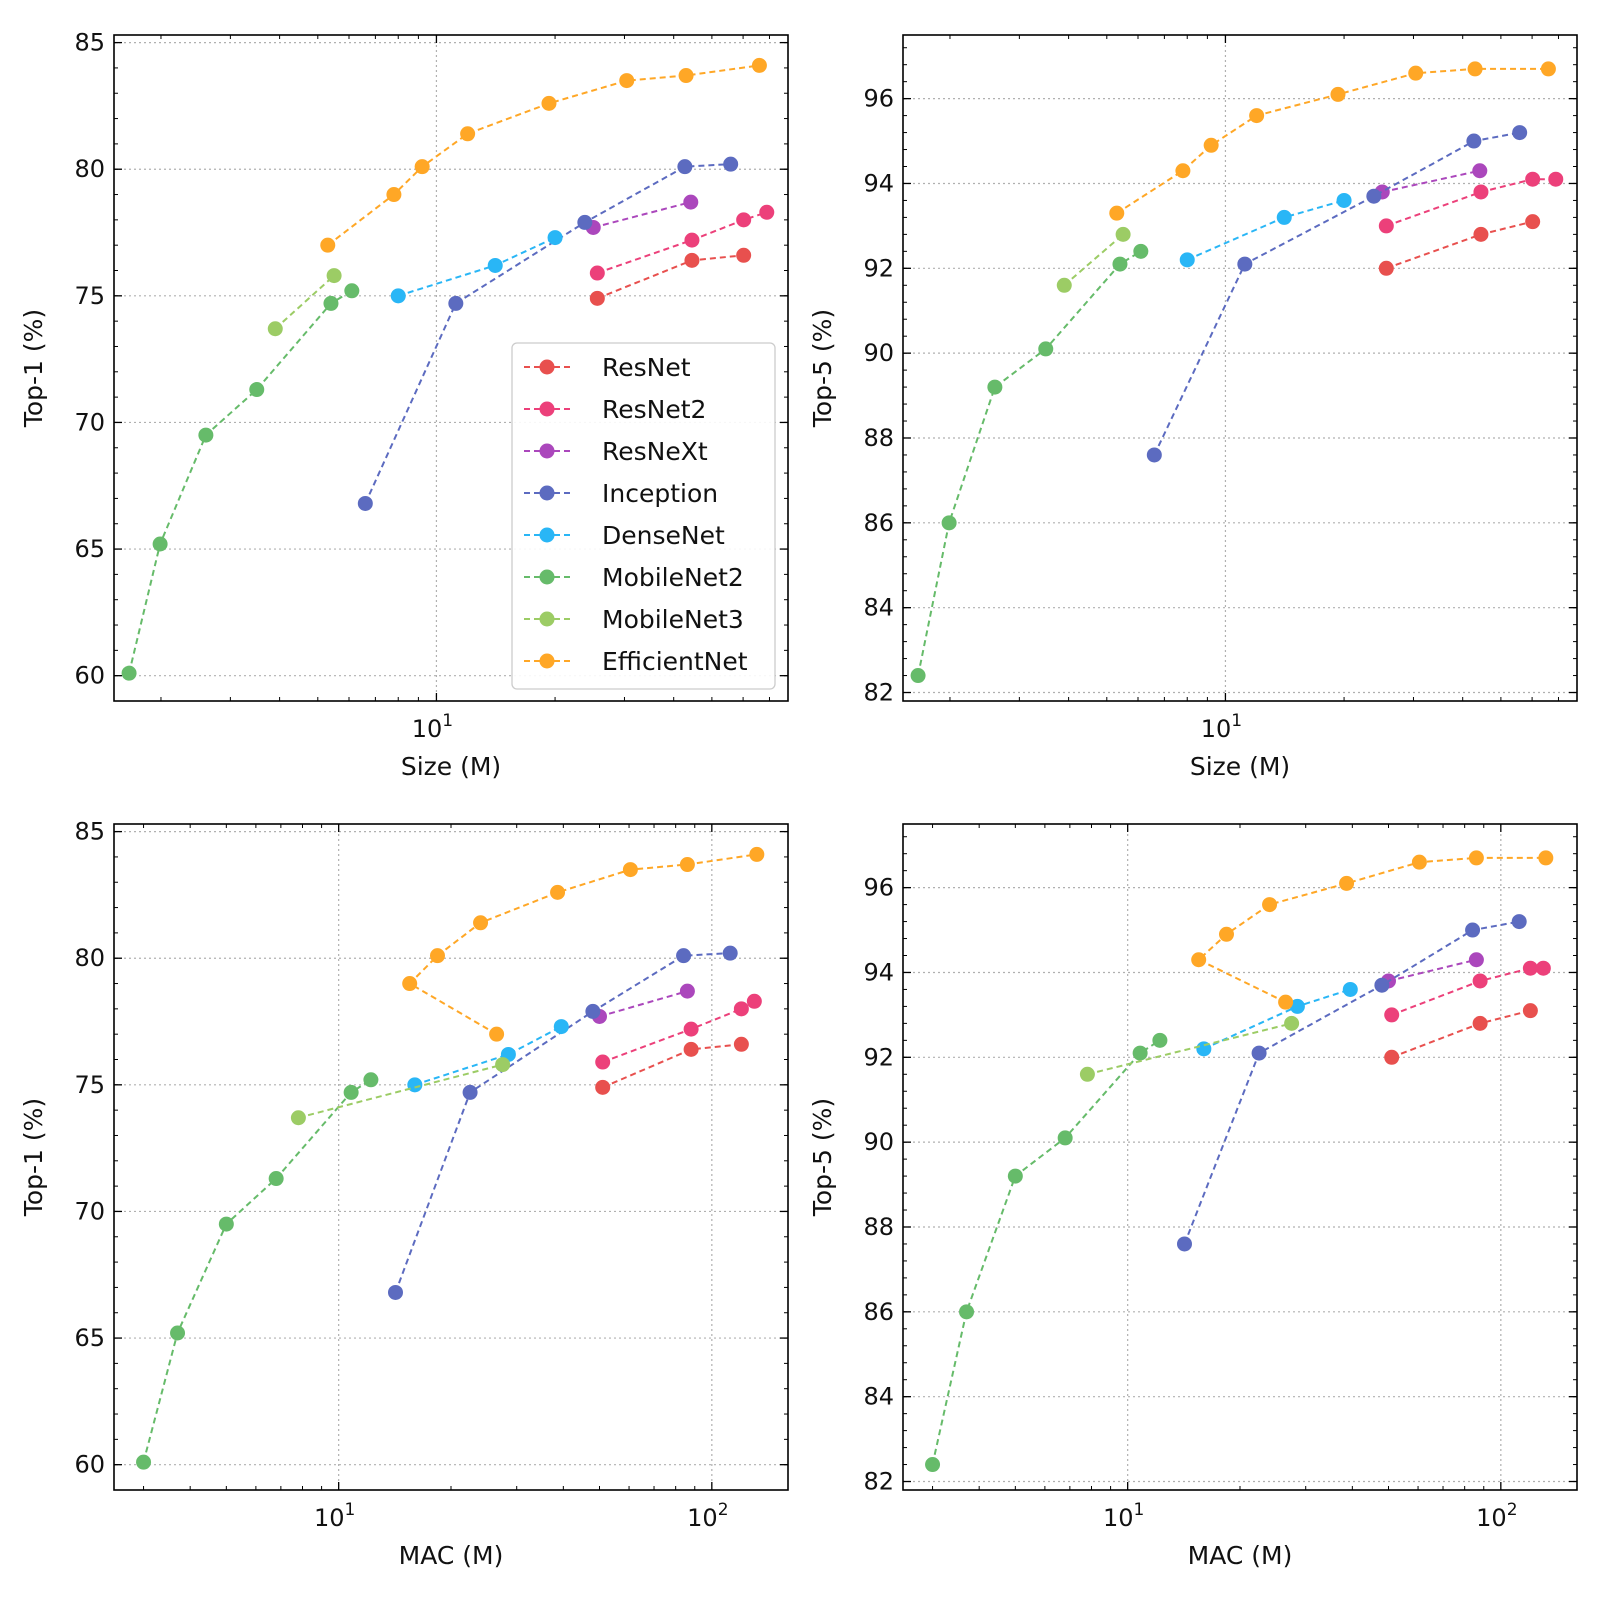  Describe the element at coordinates (89, 1465) in the screenshot. I see `y-tick-label: 60` at that location.